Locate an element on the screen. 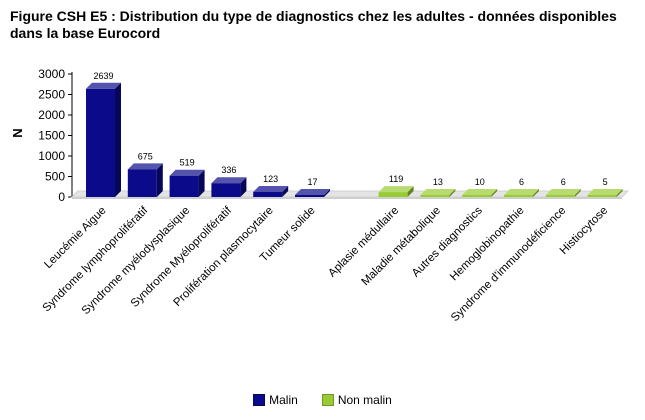 Image resolution: width=645 pixels, height=420 pixels. category-label: Maladie métabolique is located at coordinates (401, 247).